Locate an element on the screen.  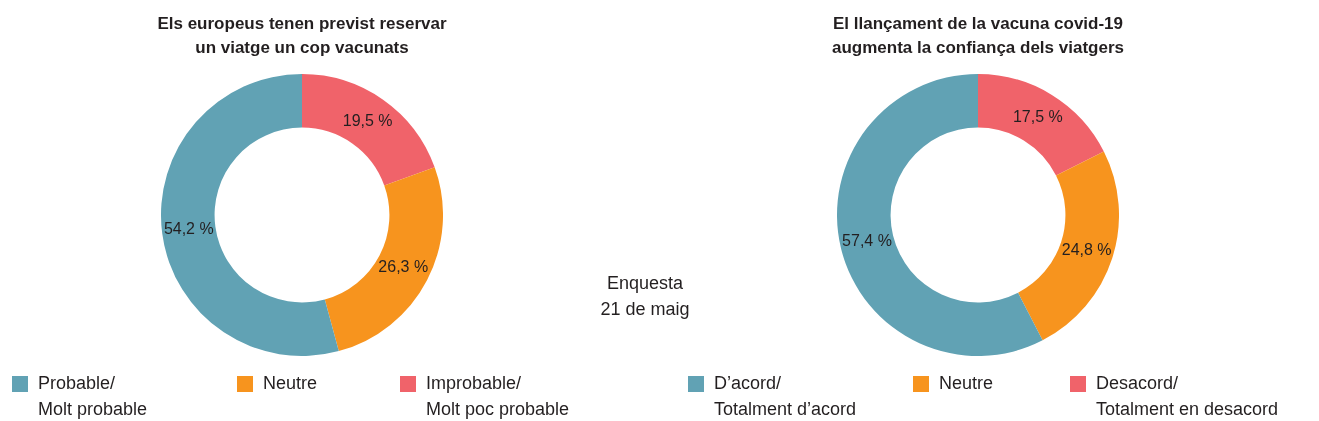
legend-label: D’acord/ Totalment d’acord is located at coordinates (785, 396).